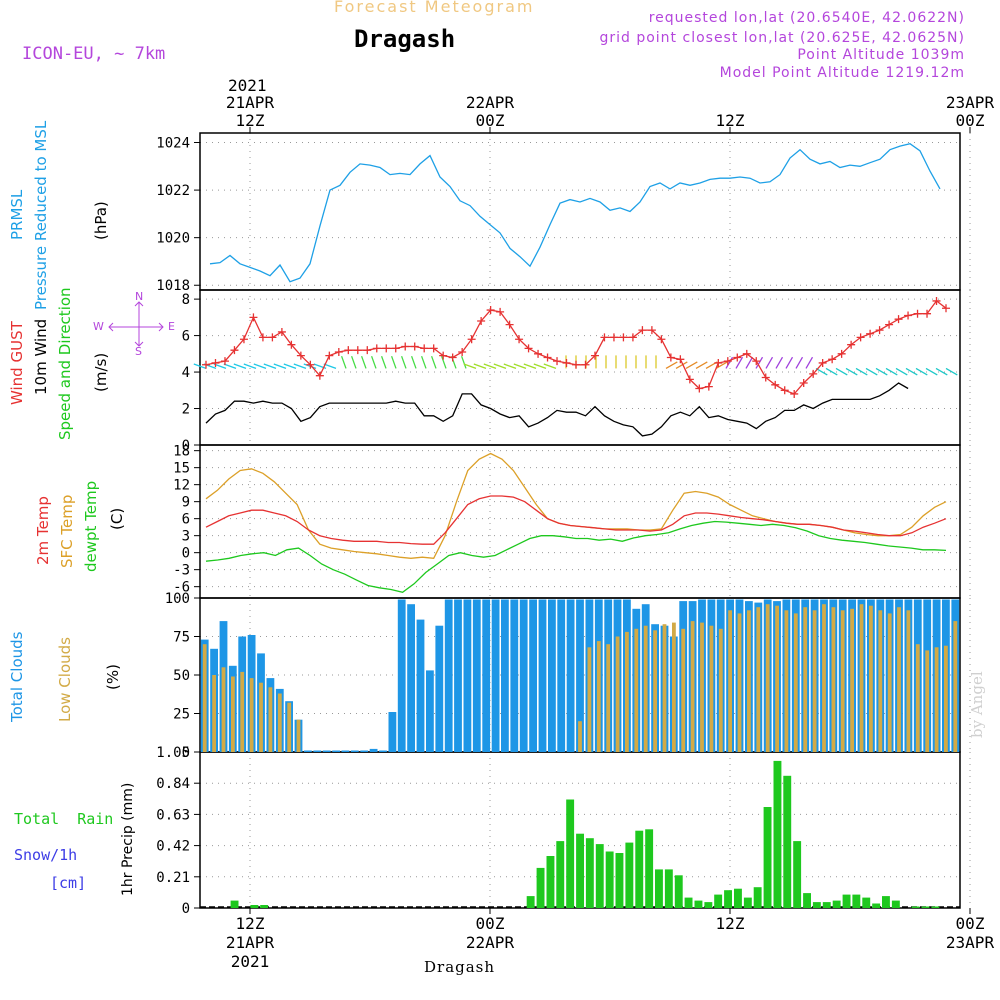  I want to click on top-time-date: 23APR, so click(970, 102).